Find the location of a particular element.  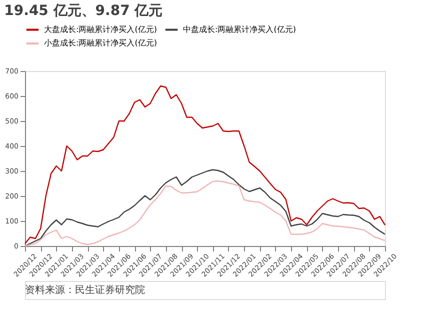

legend-label: 小盘成长:两融累计净买入(亿元) is located at coordinates (100, 43).